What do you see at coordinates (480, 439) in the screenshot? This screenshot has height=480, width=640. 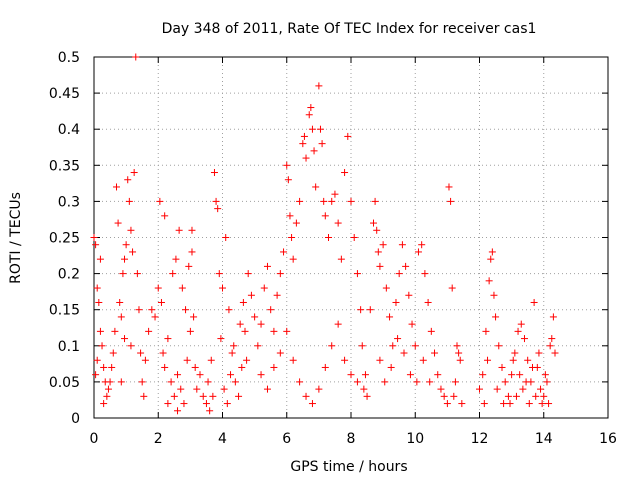 I see `x-tick-label: 12` at bounding box center [480, 439].